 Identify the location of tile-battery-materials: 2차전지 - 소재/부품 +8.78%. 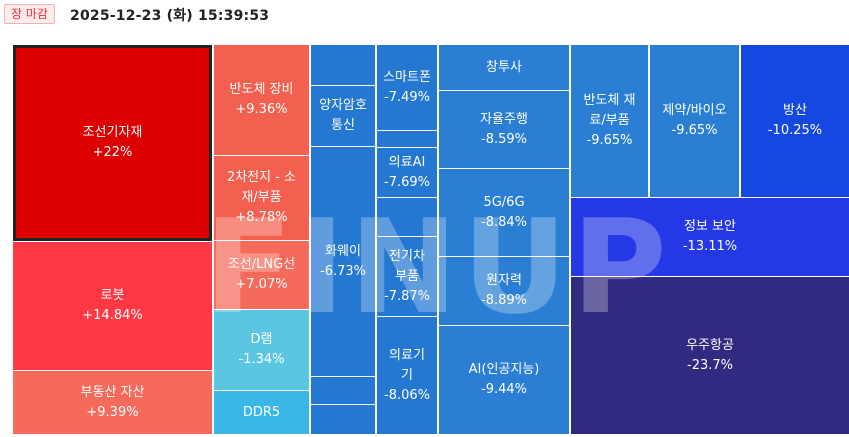
(261, 198).